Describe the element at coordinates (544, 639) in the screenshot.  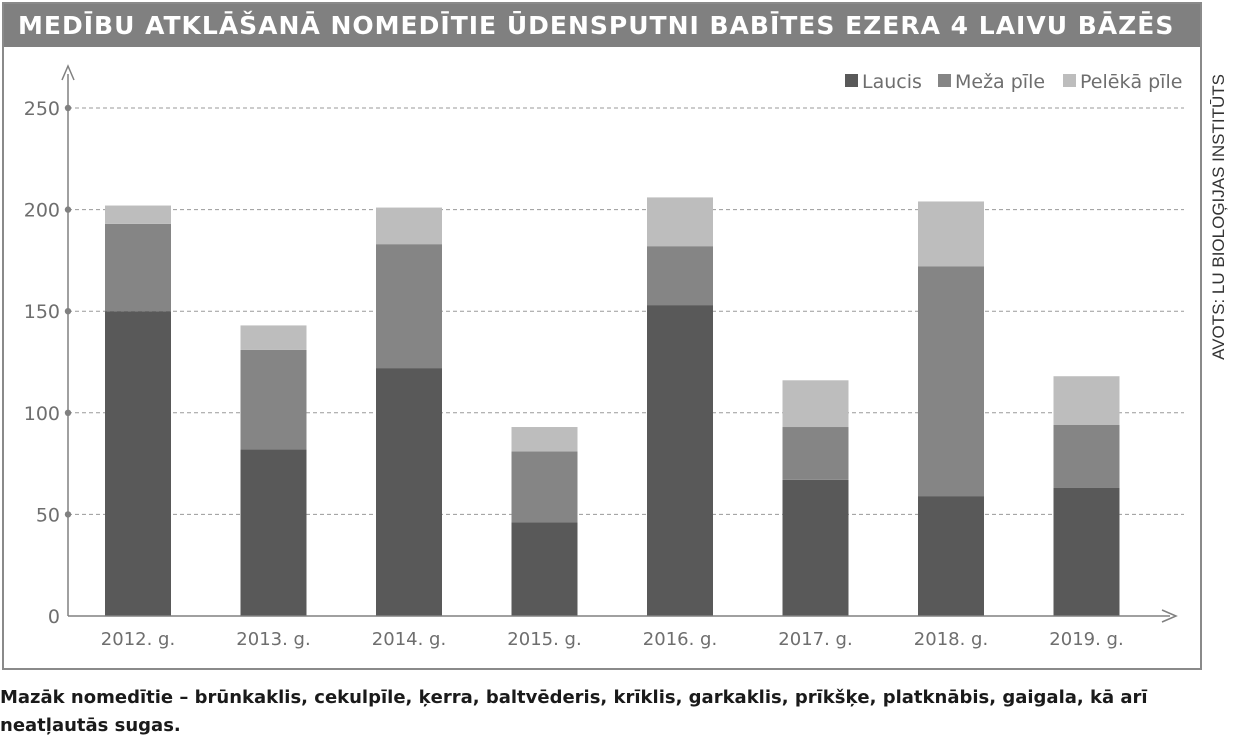
I see `x-category-label: 2015. g.` at that location.